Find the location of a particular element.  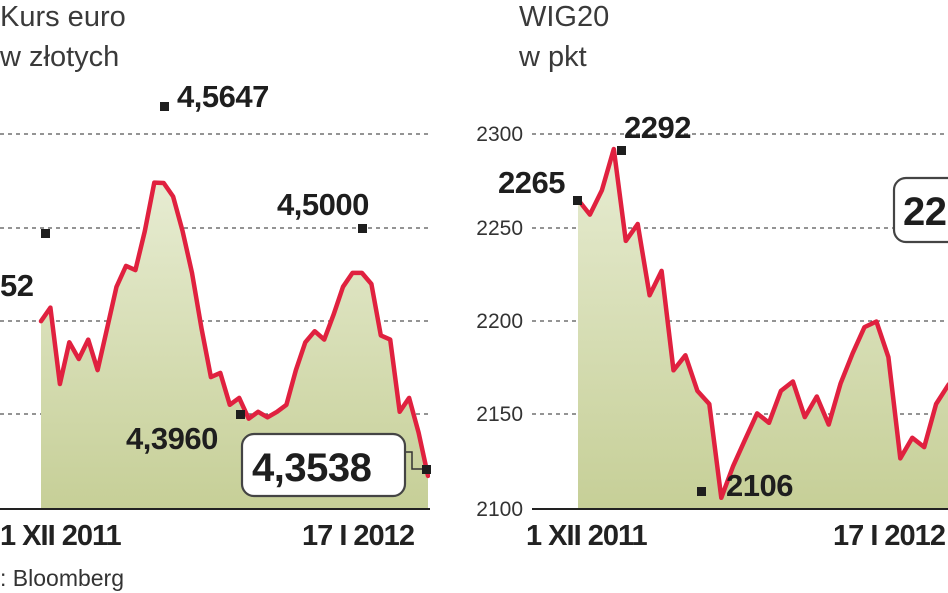

data-label: 2106 is located at coordinates (759, 485).